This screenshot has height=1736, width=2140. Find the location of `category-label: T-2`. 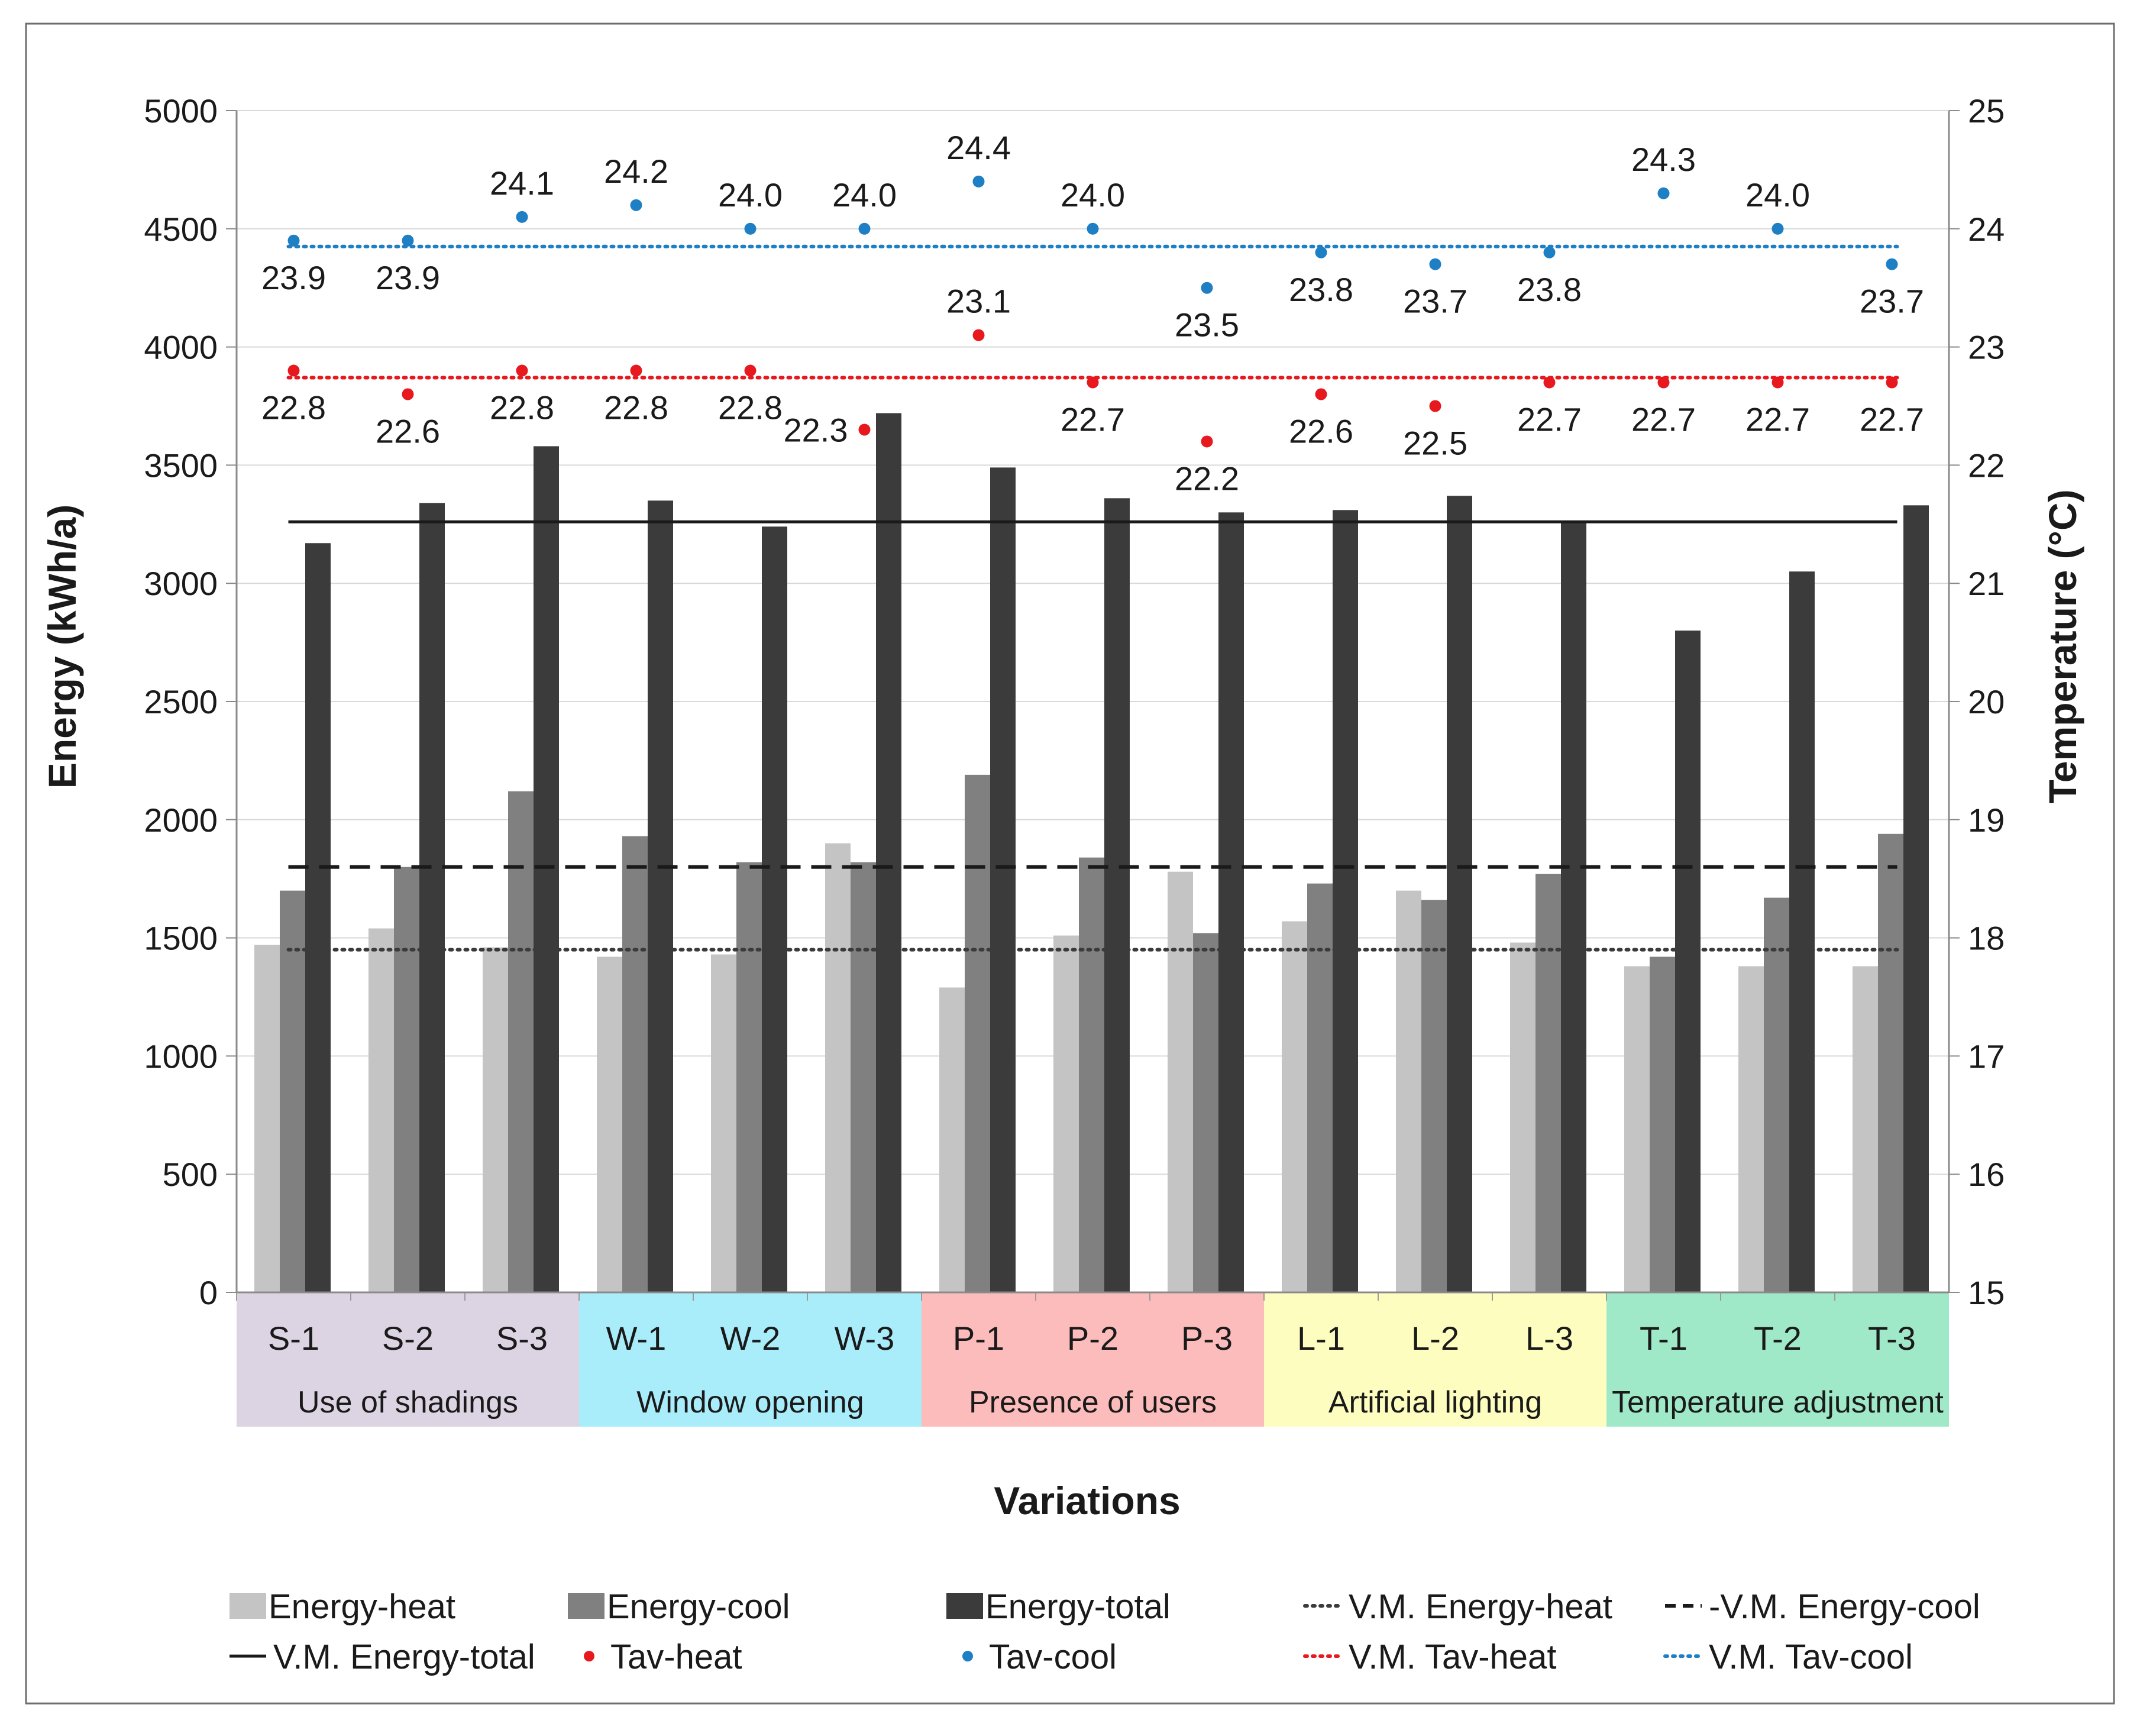

category-label: T-2 is located at coordinates (1778, 1338).